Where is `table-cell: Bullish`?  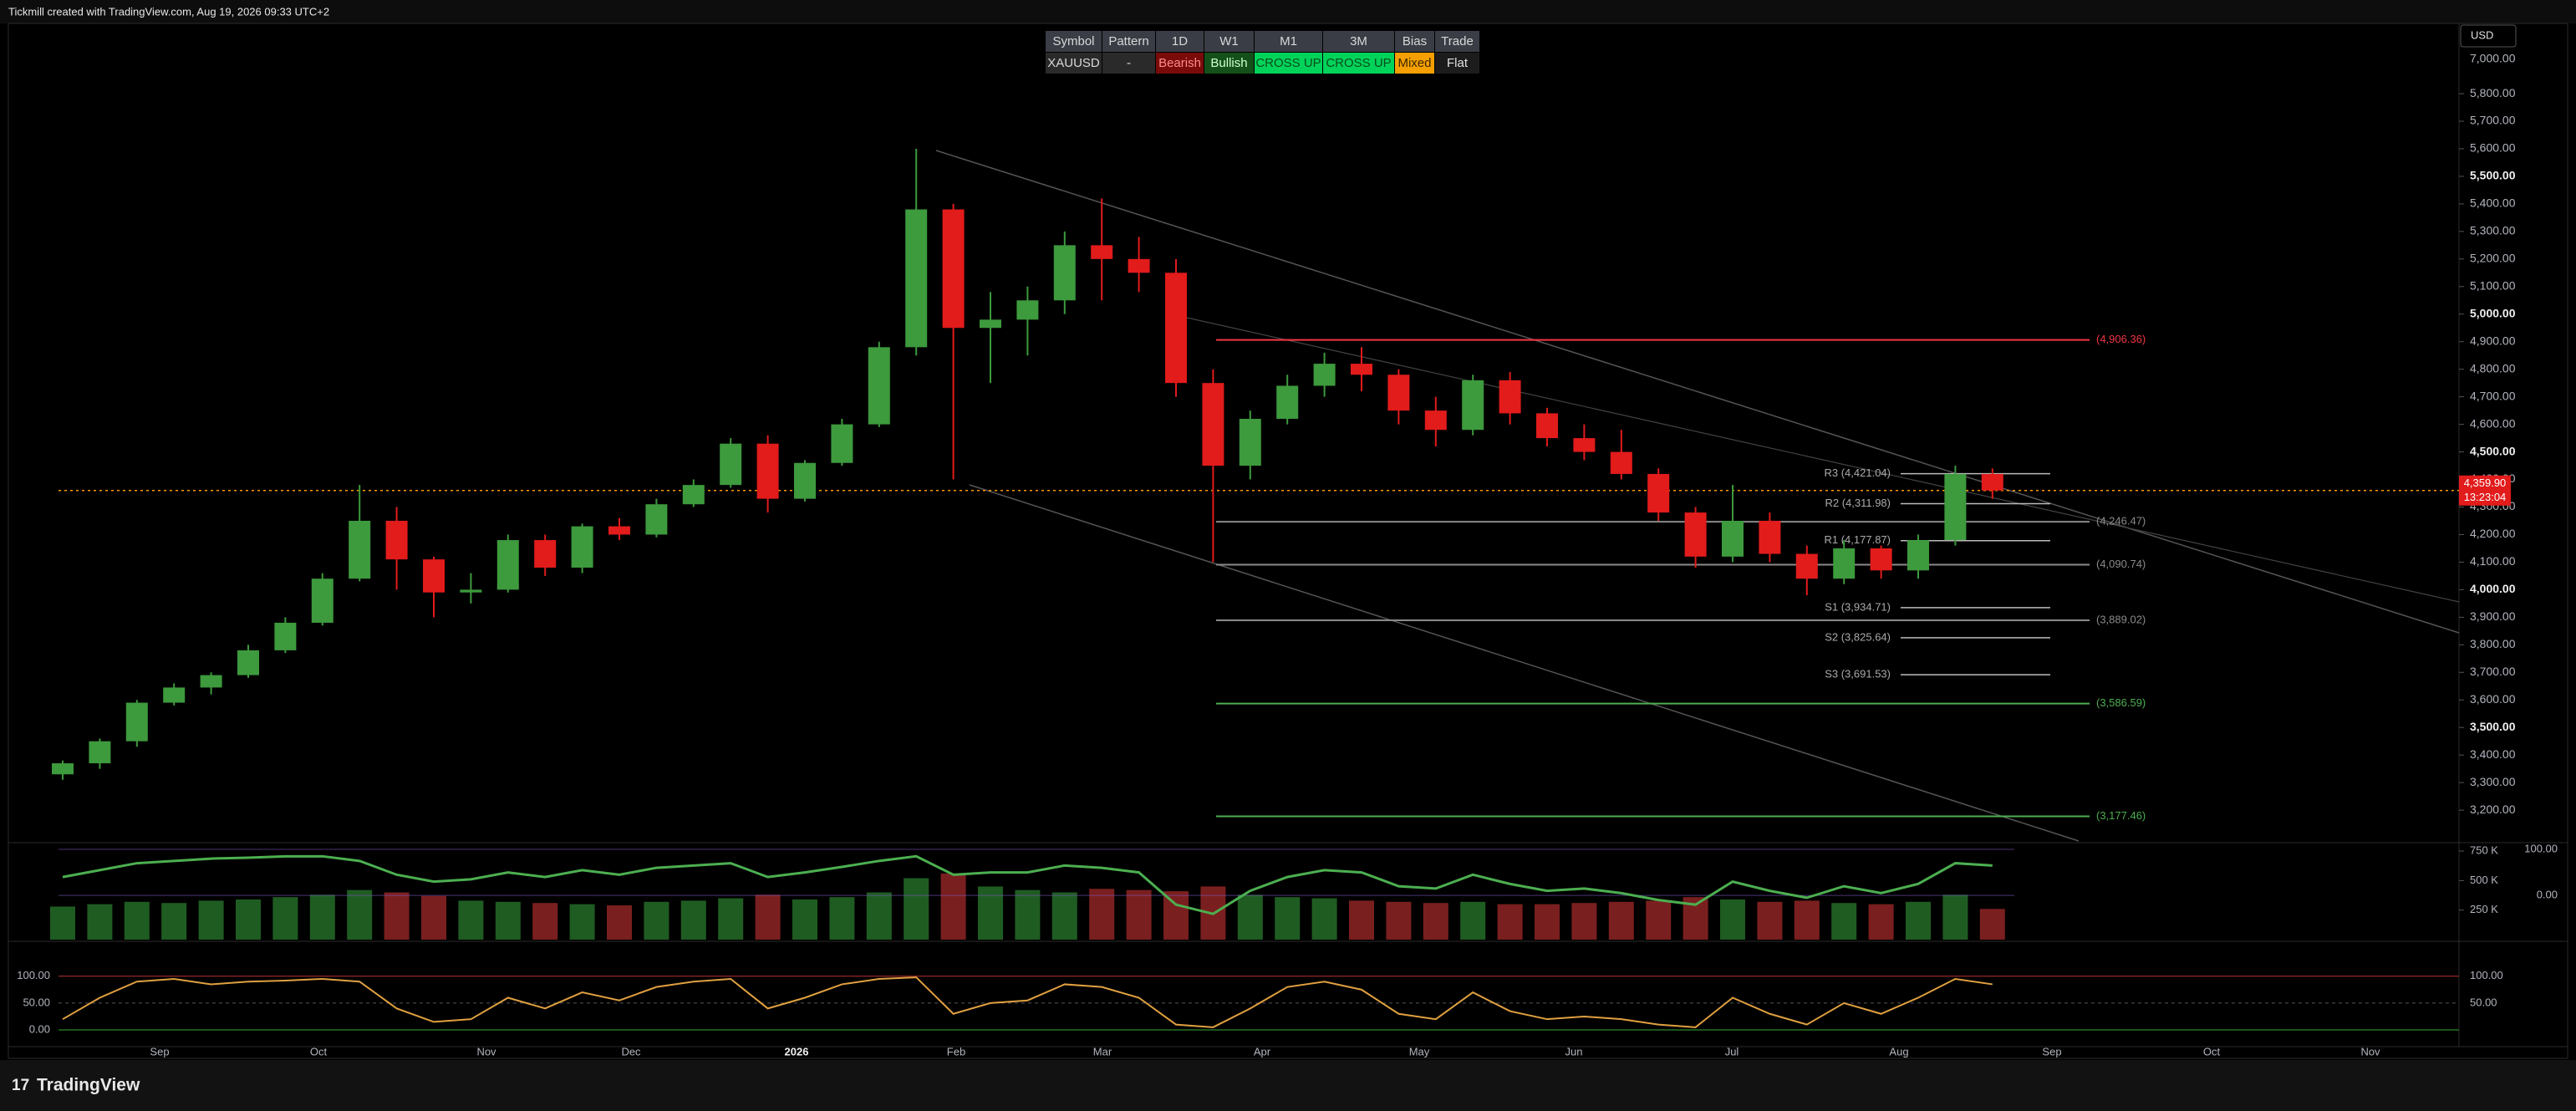 table-cell: Bullish is located at coordinates (1229, 63).